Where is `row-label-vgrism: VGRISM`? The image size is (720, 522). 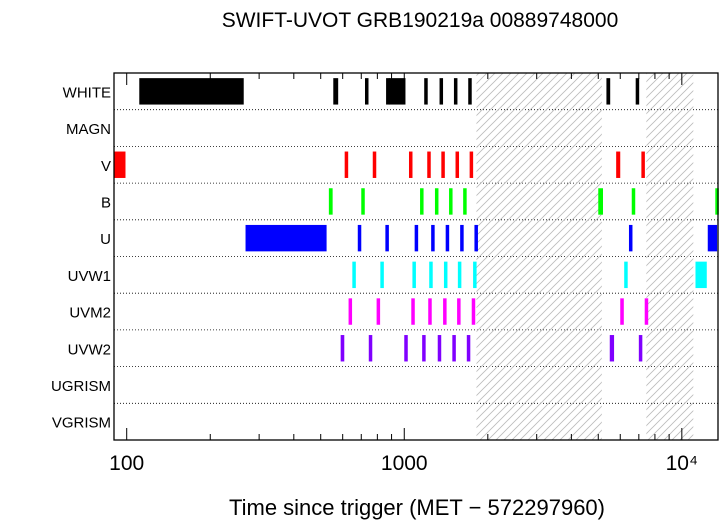
row-label-vgrism: VGRISM is located at coordinates (81, 423).